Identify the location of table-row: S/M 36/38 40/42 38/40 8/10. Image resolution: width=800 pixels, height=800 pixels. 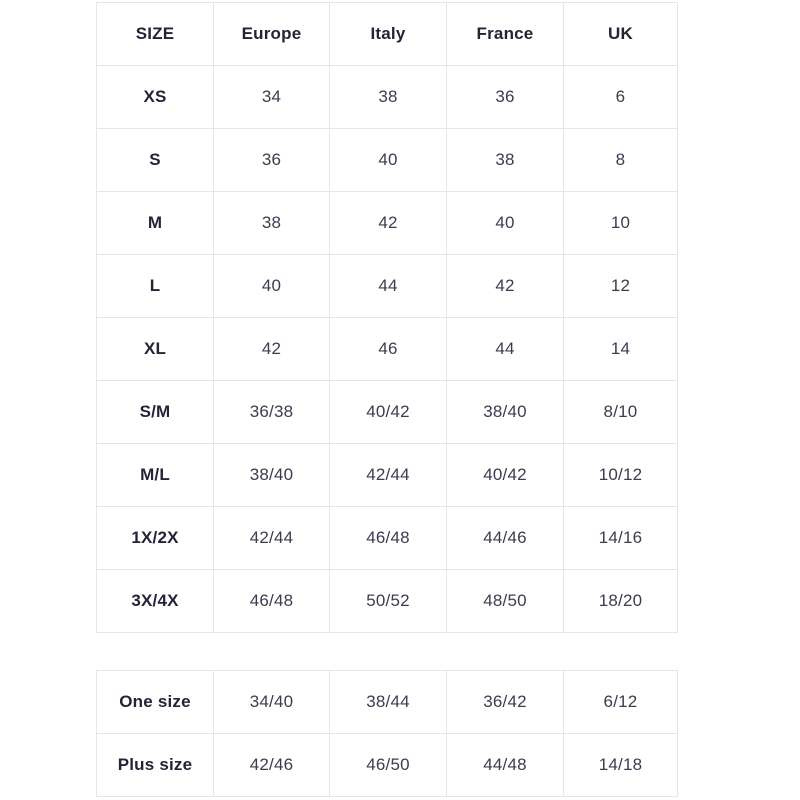
(387, 412).